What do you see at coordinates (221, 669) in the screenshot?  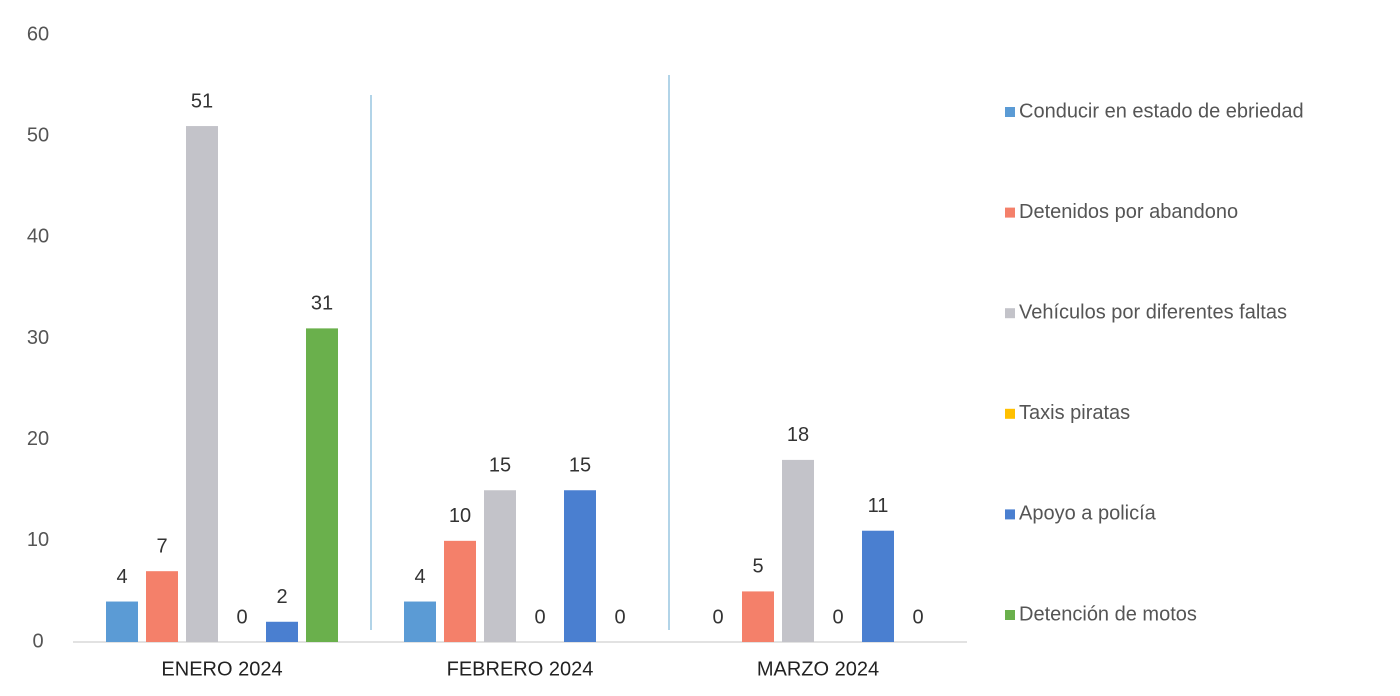 I see `x-tick-label: ENERO 2024` at bounding box center [221, 669].